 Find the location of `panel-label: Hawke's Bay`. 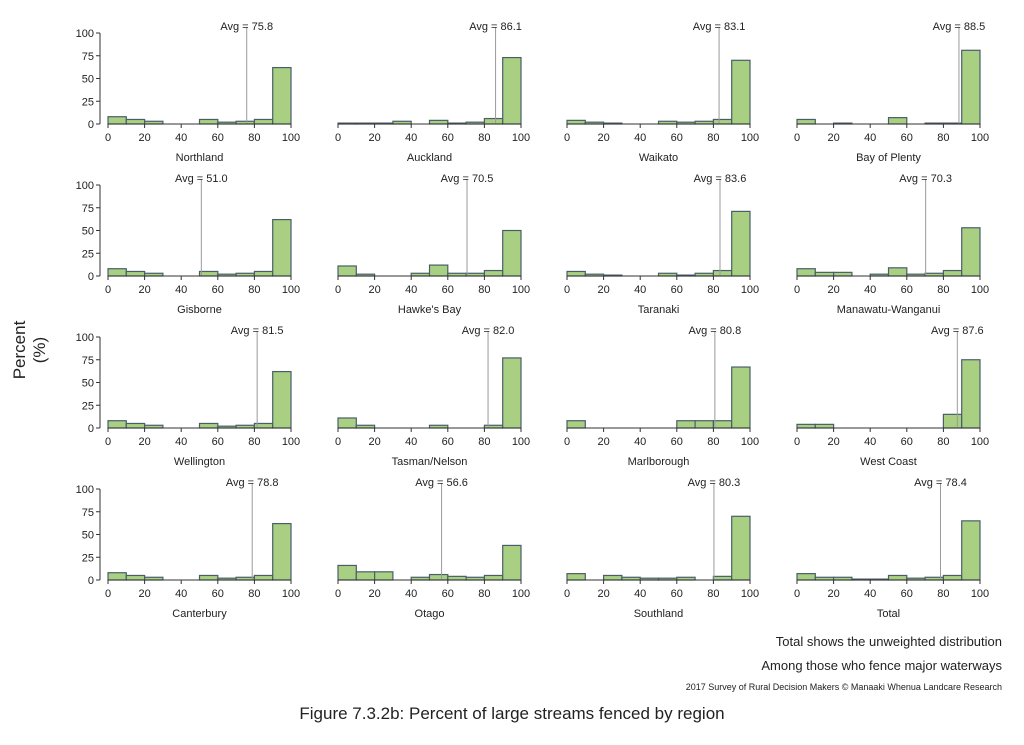

panel-label: Hawke's Bay is located at coordinates (430, 310).